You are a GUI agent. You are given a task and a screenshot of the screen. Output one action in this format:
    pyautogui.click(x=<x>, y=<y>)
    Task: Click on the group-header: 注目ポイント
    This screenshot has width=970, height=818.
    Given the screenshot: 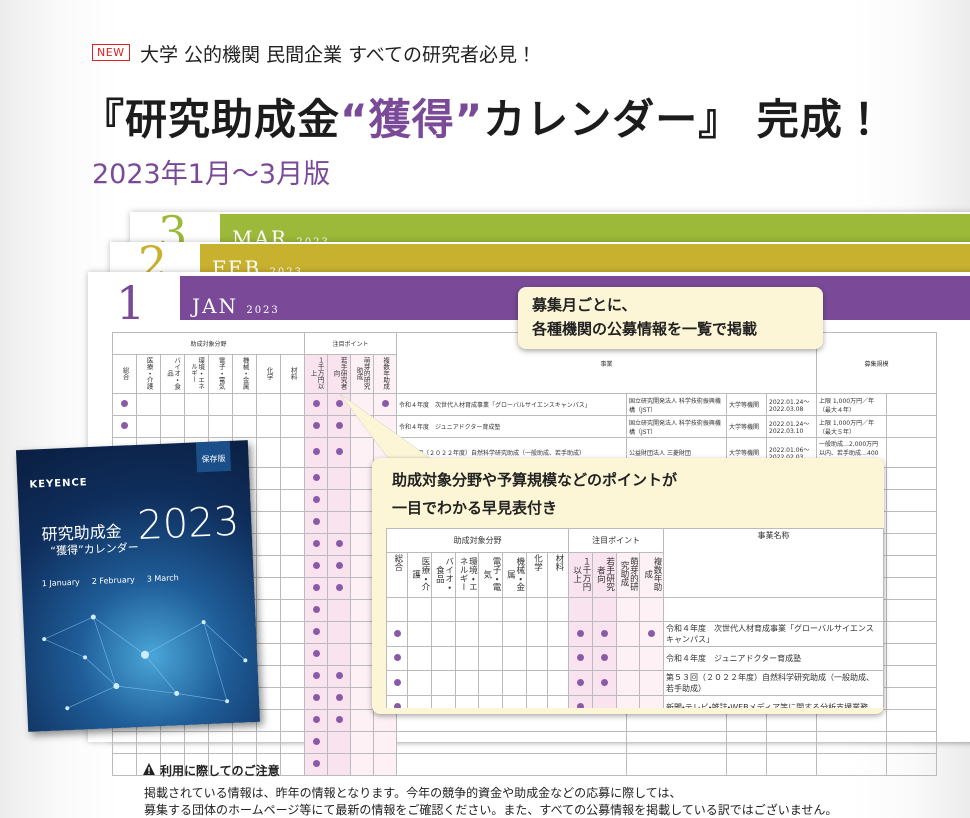 What is the action you would take?
    pyautogui.click(x=350, y=343)
    